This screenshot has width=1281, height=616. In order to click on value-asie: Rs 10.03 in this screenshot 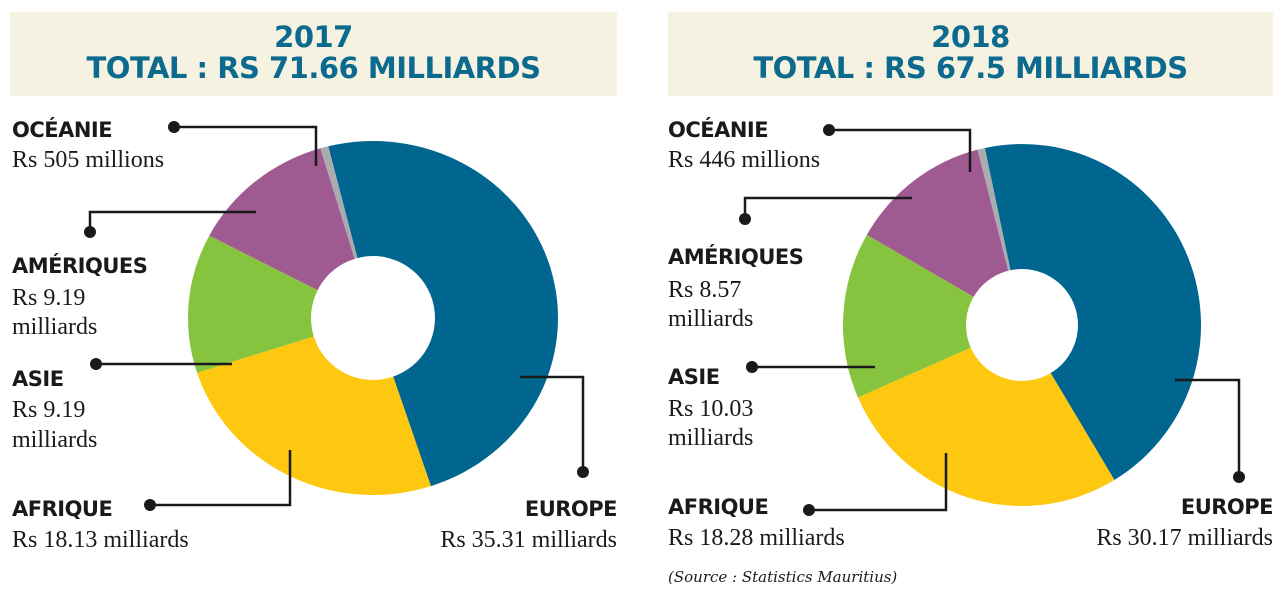, I will do `click(711, 409)`.